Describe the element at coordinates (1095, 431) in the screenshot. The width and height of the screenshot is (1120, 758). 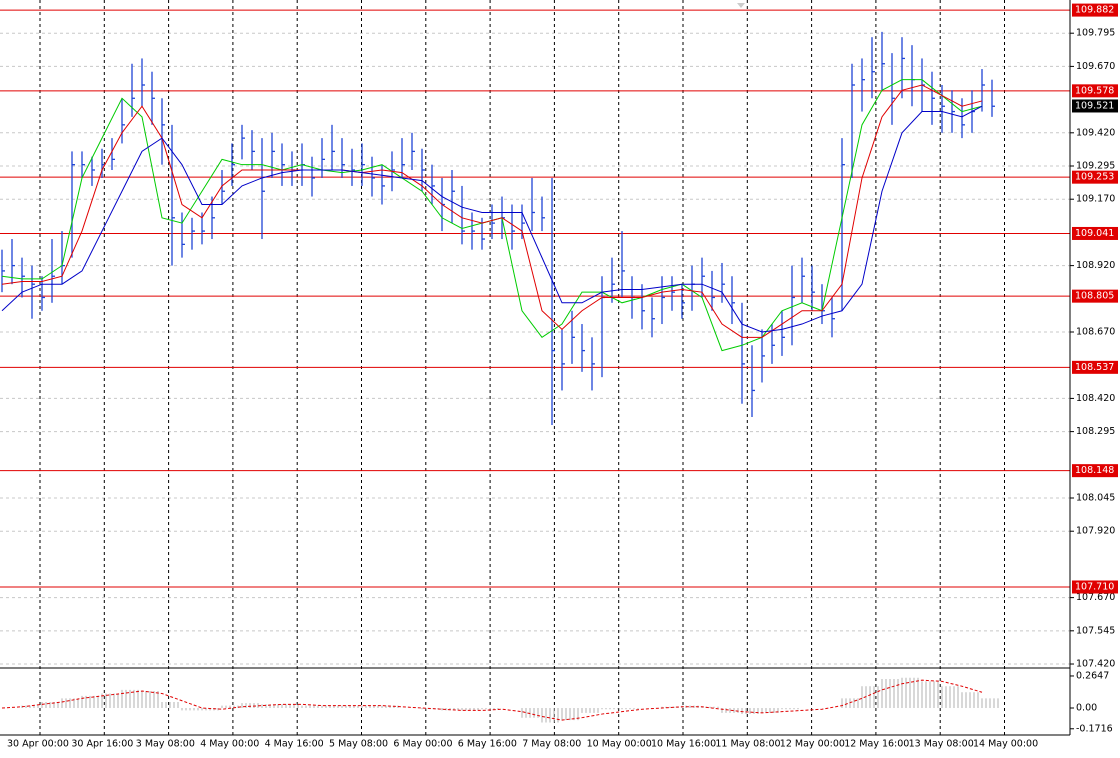
I see `y-tick-label: 108.295` at that location.